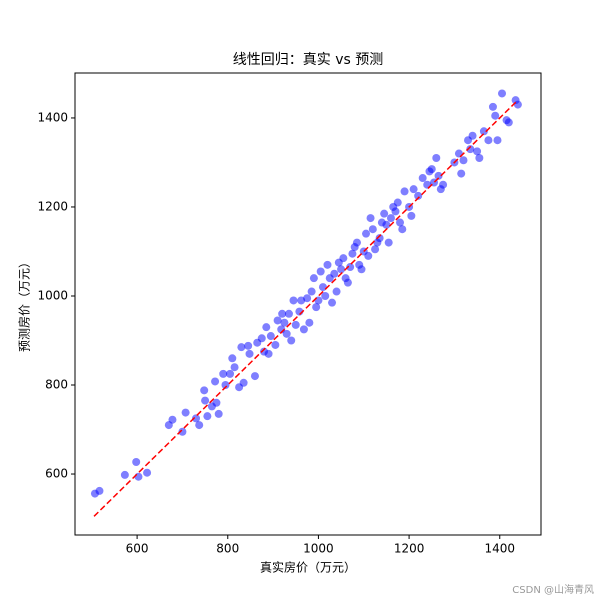  Describe the element at coordinates (137, 549) in the screenshot. I see `x-tick-label: 600` at that location.